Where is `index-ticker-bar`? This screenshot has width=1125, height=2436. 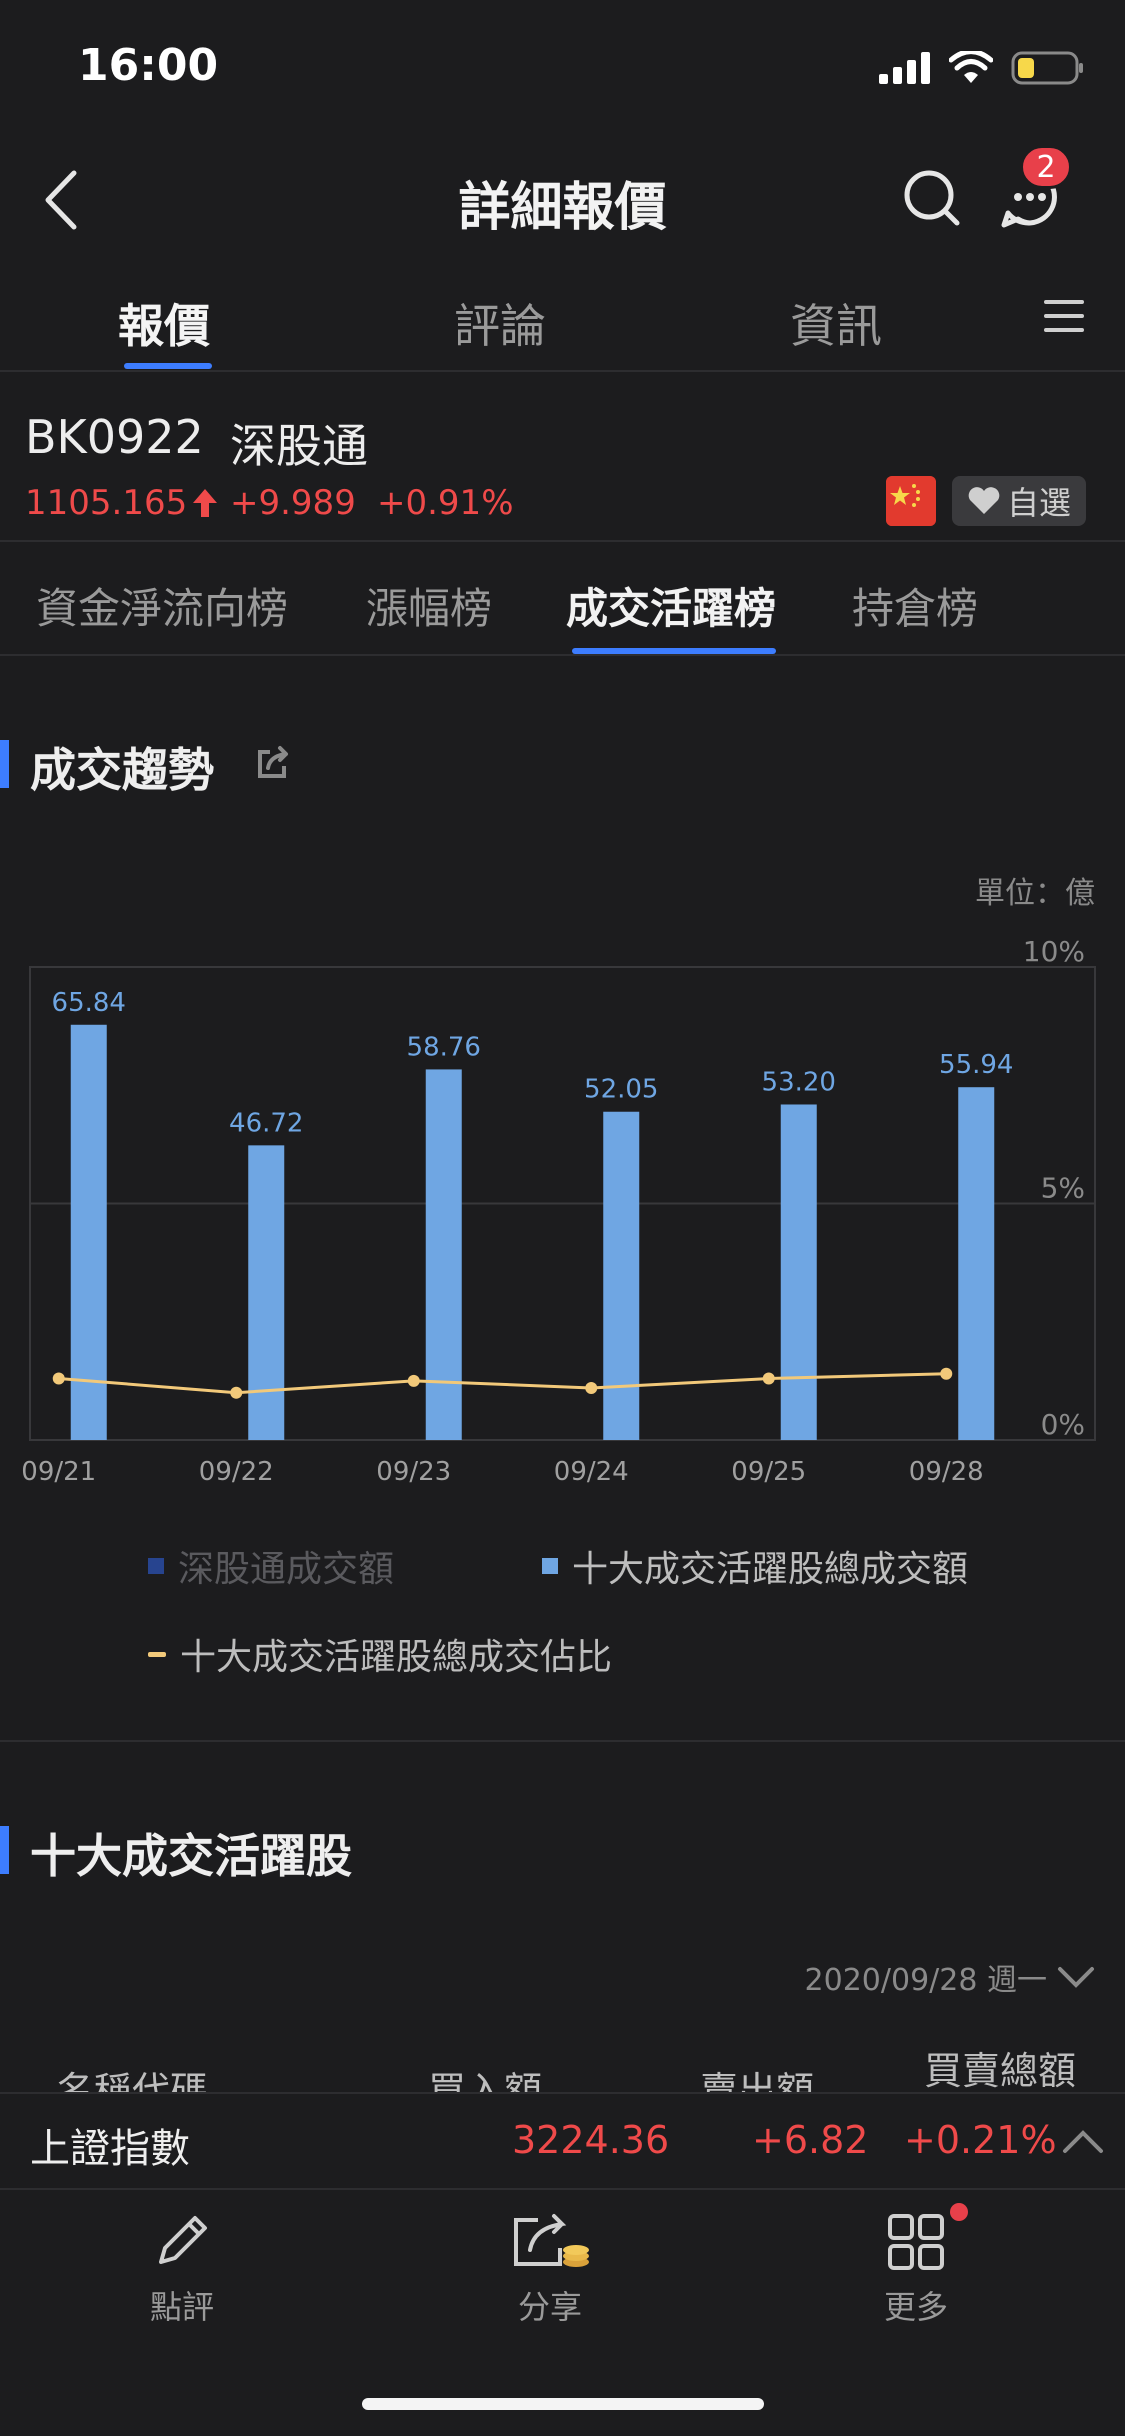 index-ticker-bar is located at coordinates (562, 2141).